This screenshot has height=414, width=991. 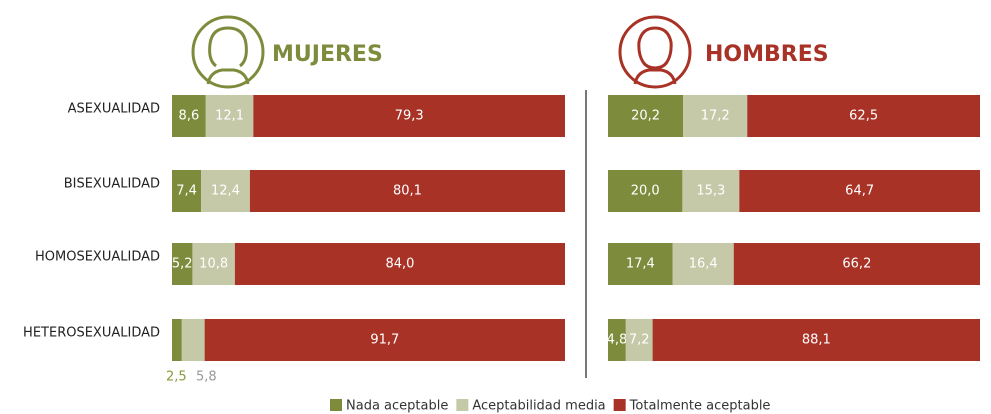 I want to click on value-label: 12,4, so click(x=225, y=191).